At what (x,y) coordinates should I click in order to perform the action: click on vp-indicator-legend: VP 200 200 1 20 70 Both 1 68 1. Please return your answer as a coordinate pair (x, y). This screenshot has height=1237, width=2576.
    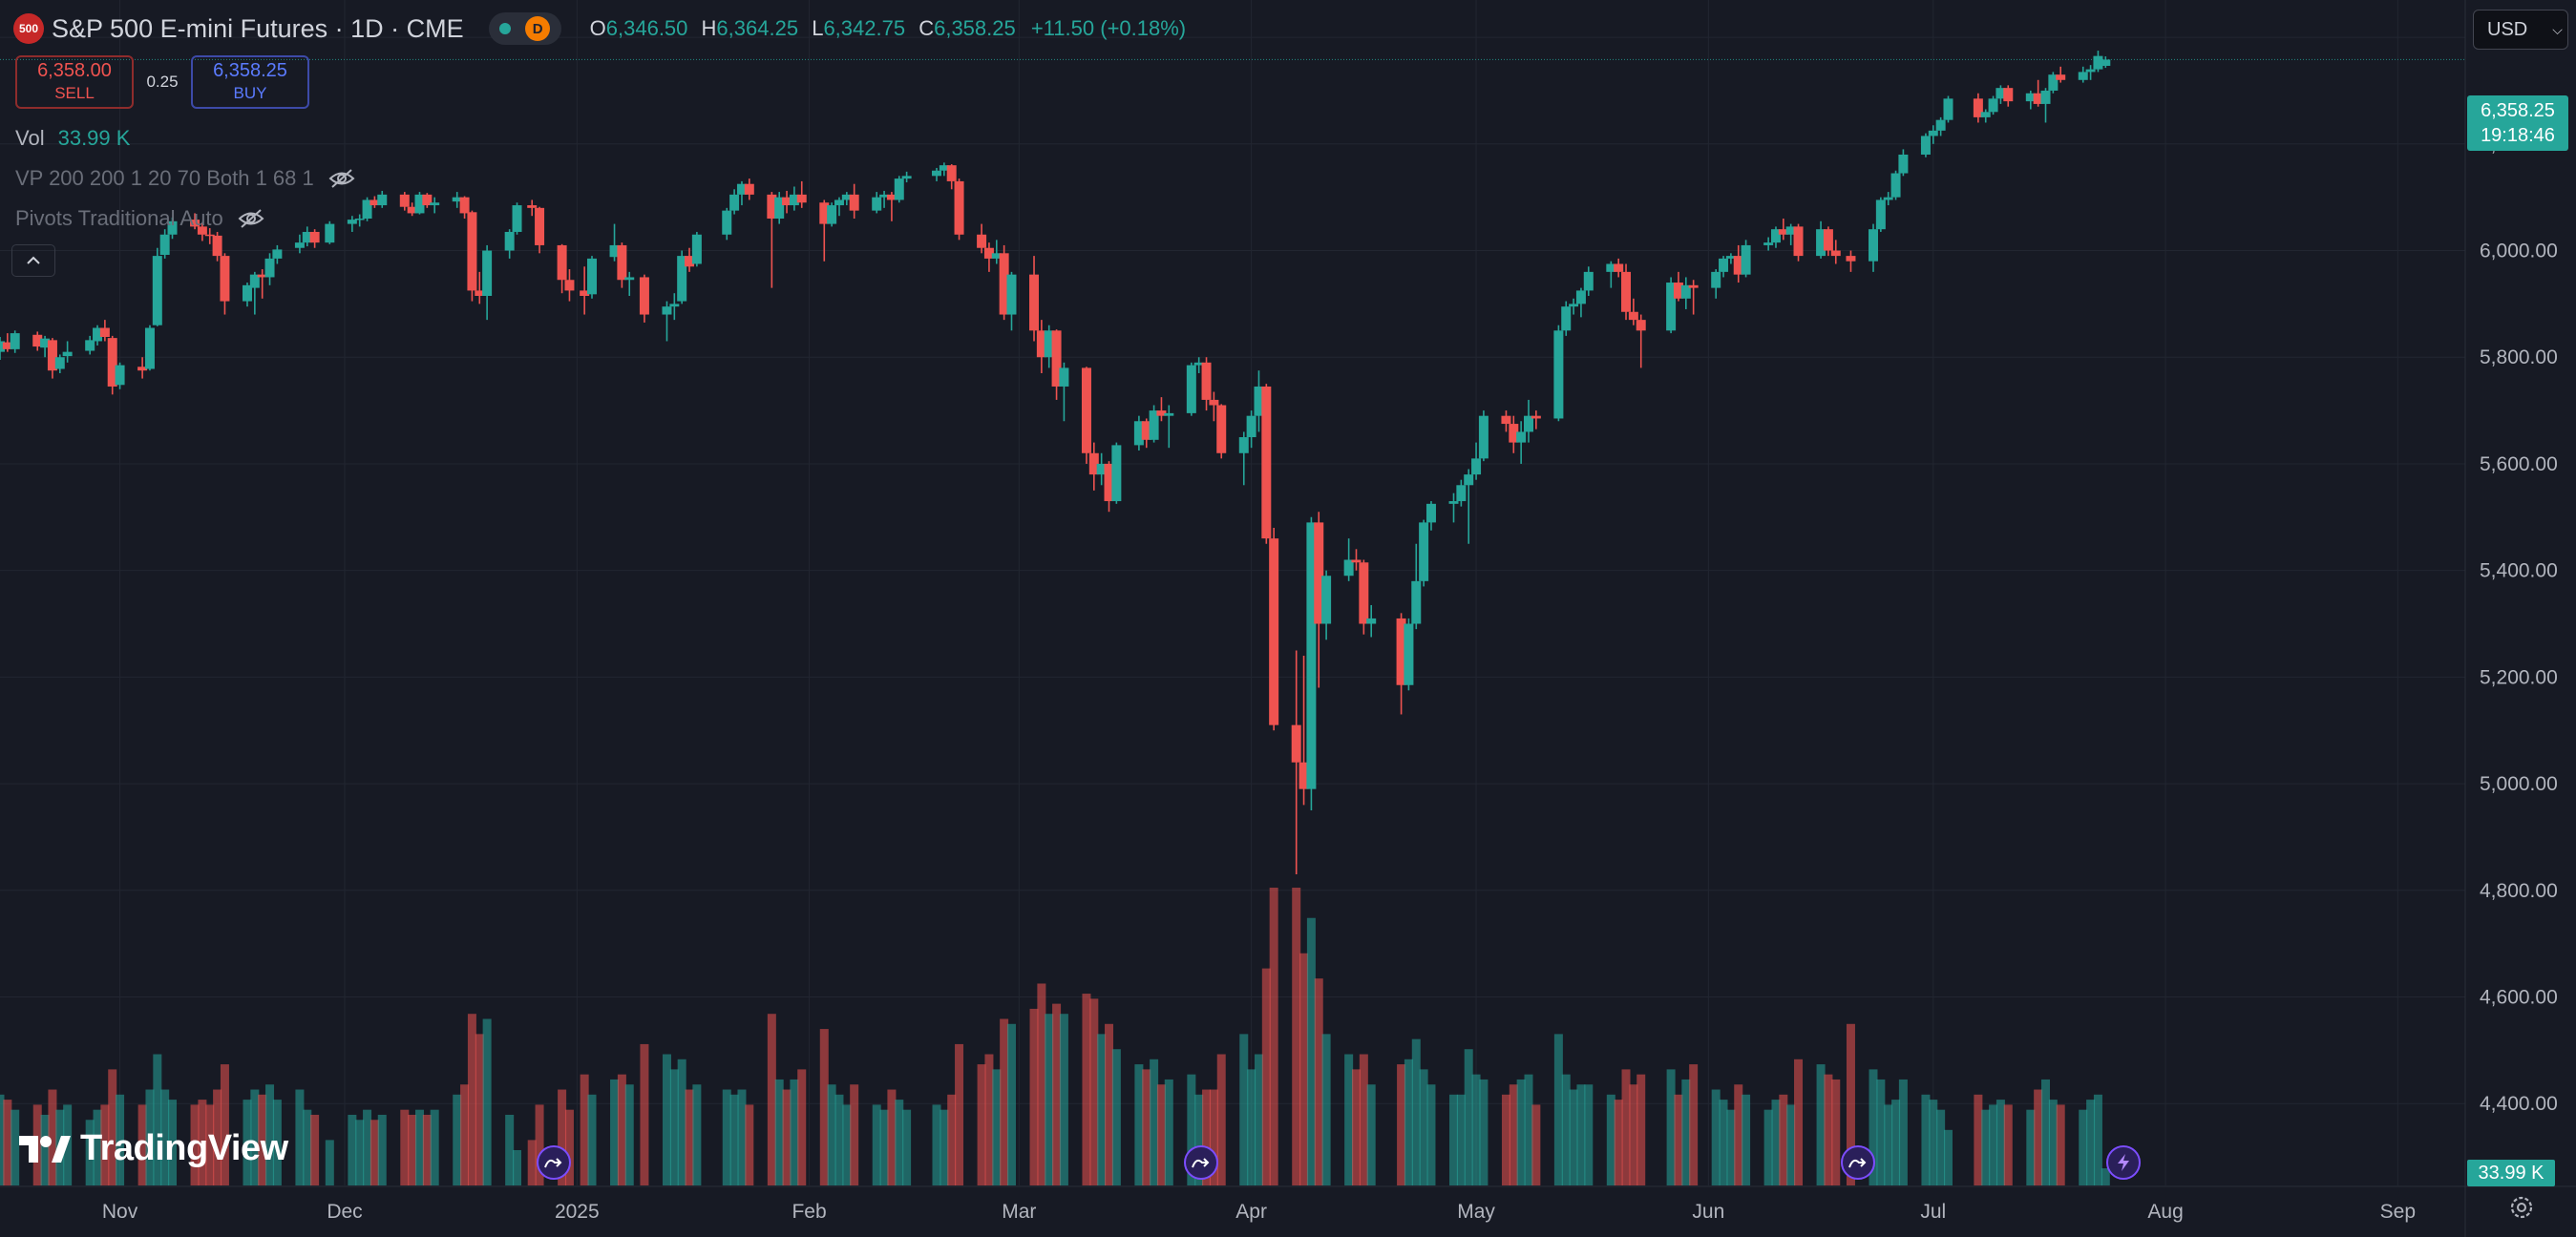
    Looking at the image, I should click on (185, 178).